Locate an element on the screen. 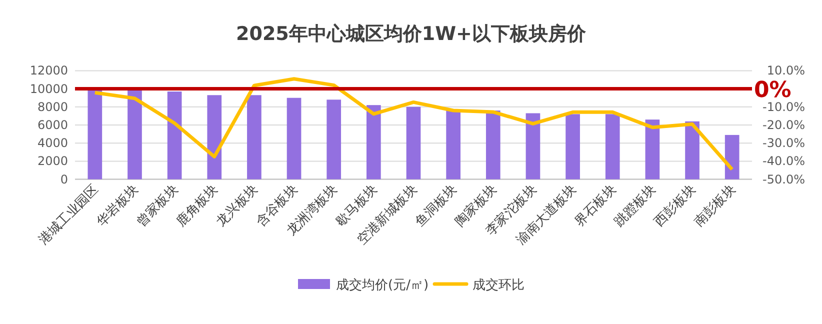 The height and width of the screenshot is (324, 822). y2-tick-label: -40.0% is located at coordinates (783, 161).